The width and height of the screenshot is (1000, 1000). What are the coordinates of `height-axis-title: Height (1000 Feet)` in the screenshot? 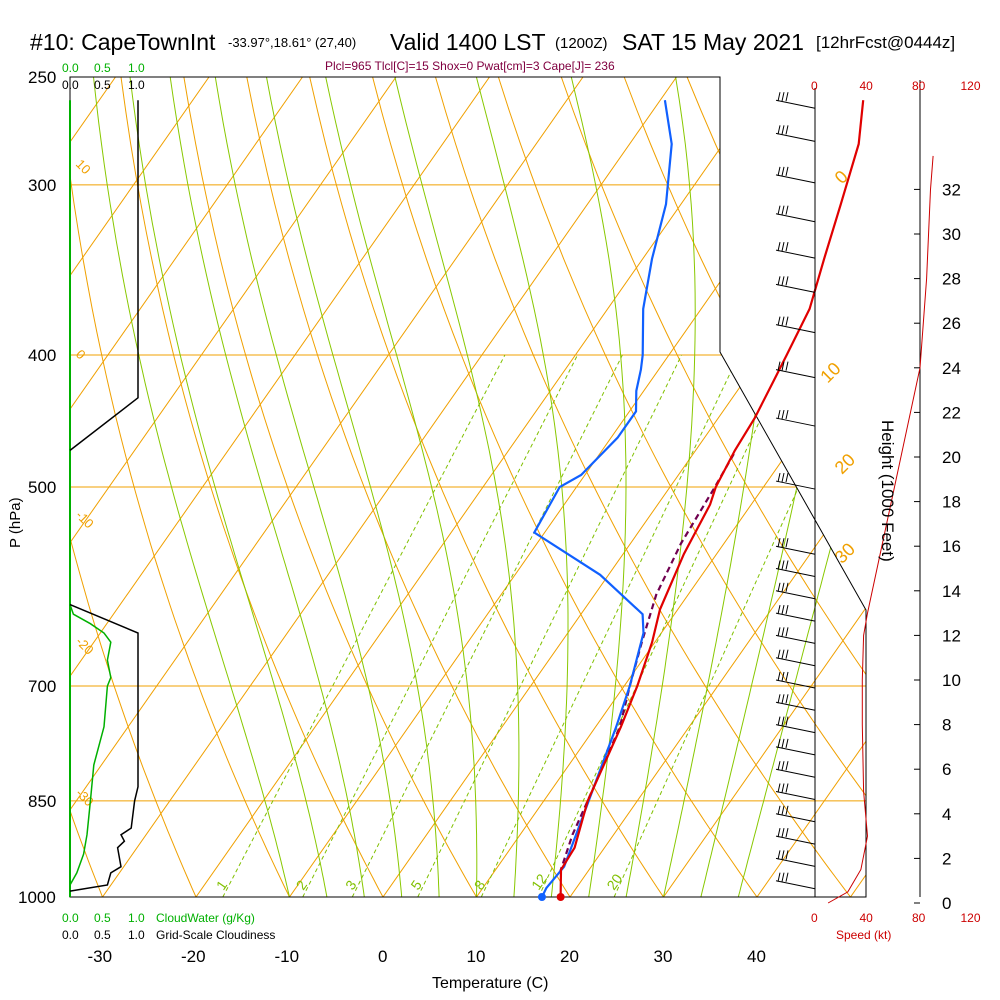 It's located at (887, 491).